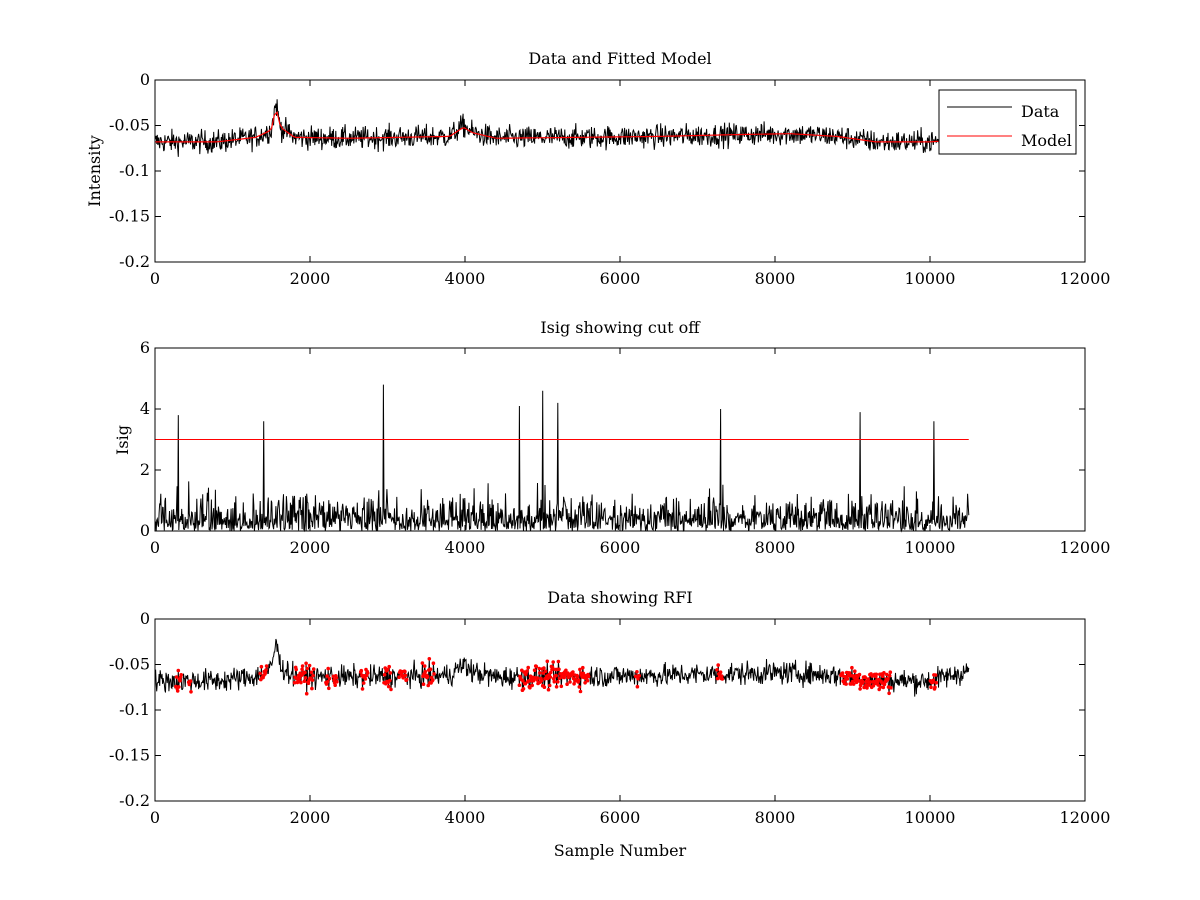 This screenshot has height=900, width=1200. Describe the element at coordinates (145, 347) in the screenshot. I see `y-tick-label: 6` at that location.